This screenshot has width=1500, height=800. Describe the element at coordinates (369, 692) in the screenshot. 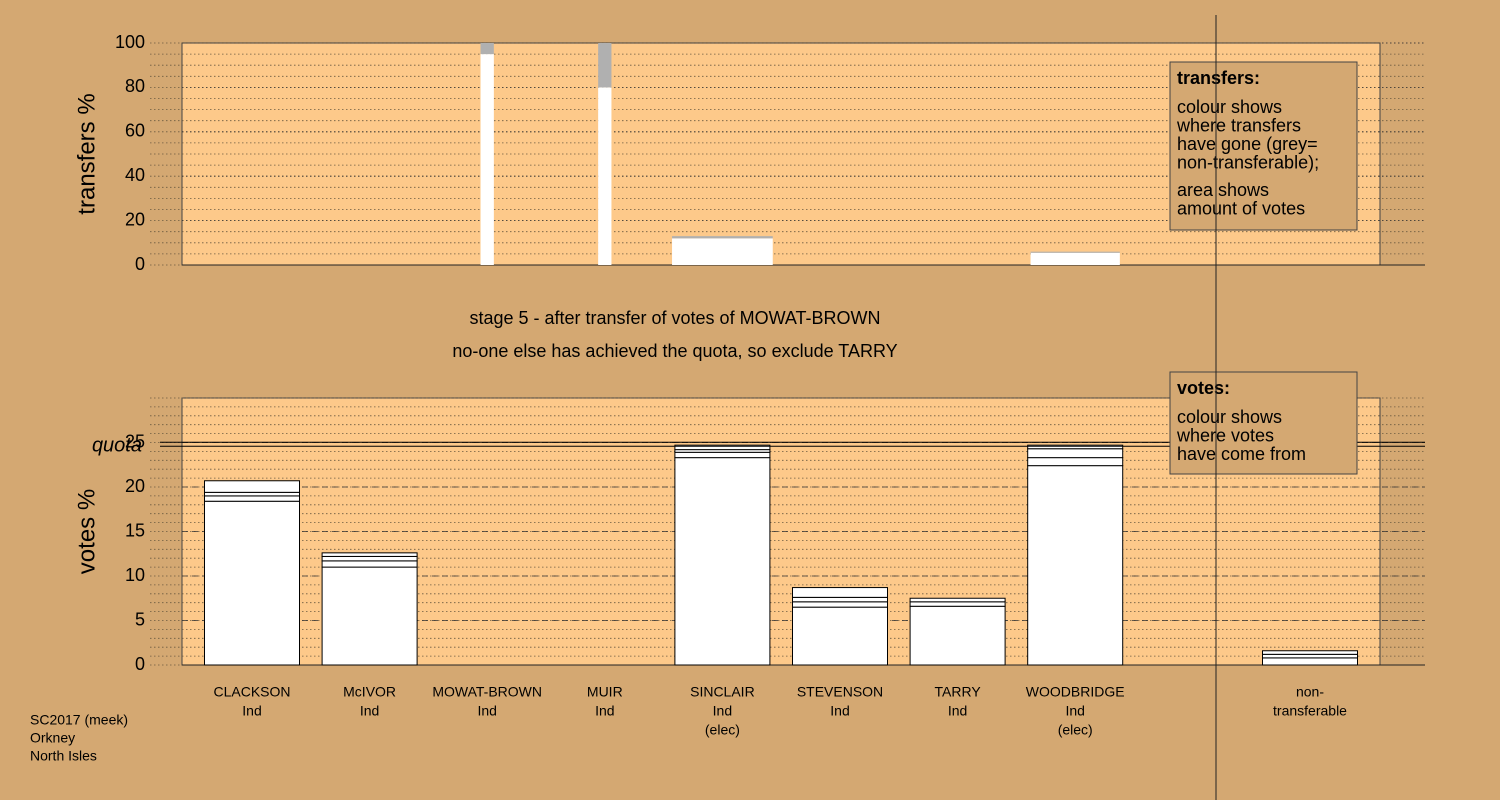

I see `x-tick-label: McIVOR` at that location.